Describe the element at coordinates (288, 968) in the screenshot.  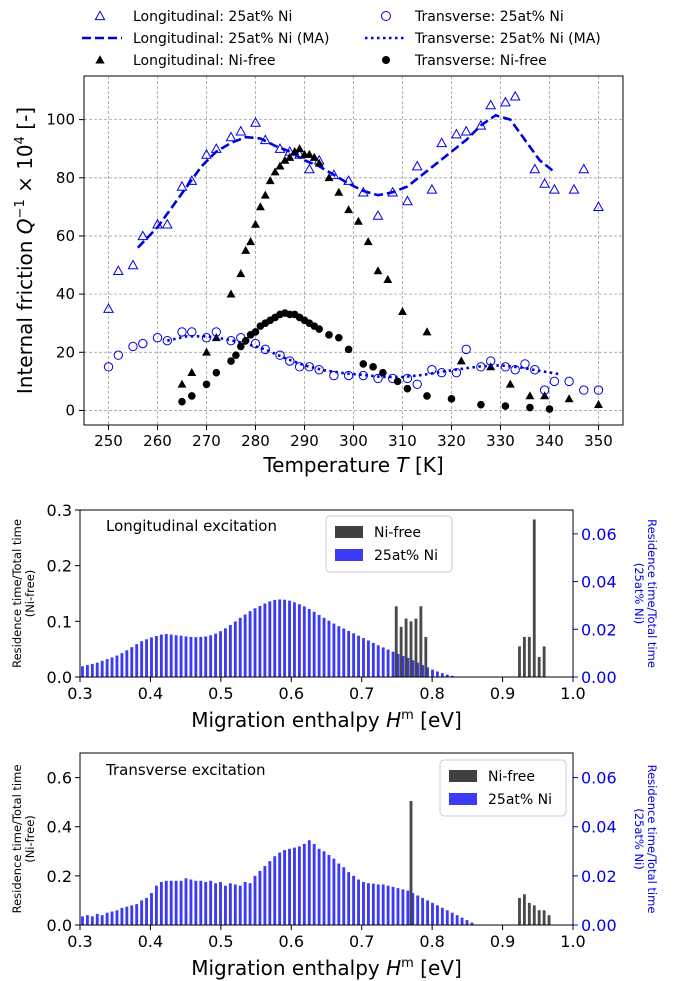
I see `label-part: Migration enthalpy` at that location.